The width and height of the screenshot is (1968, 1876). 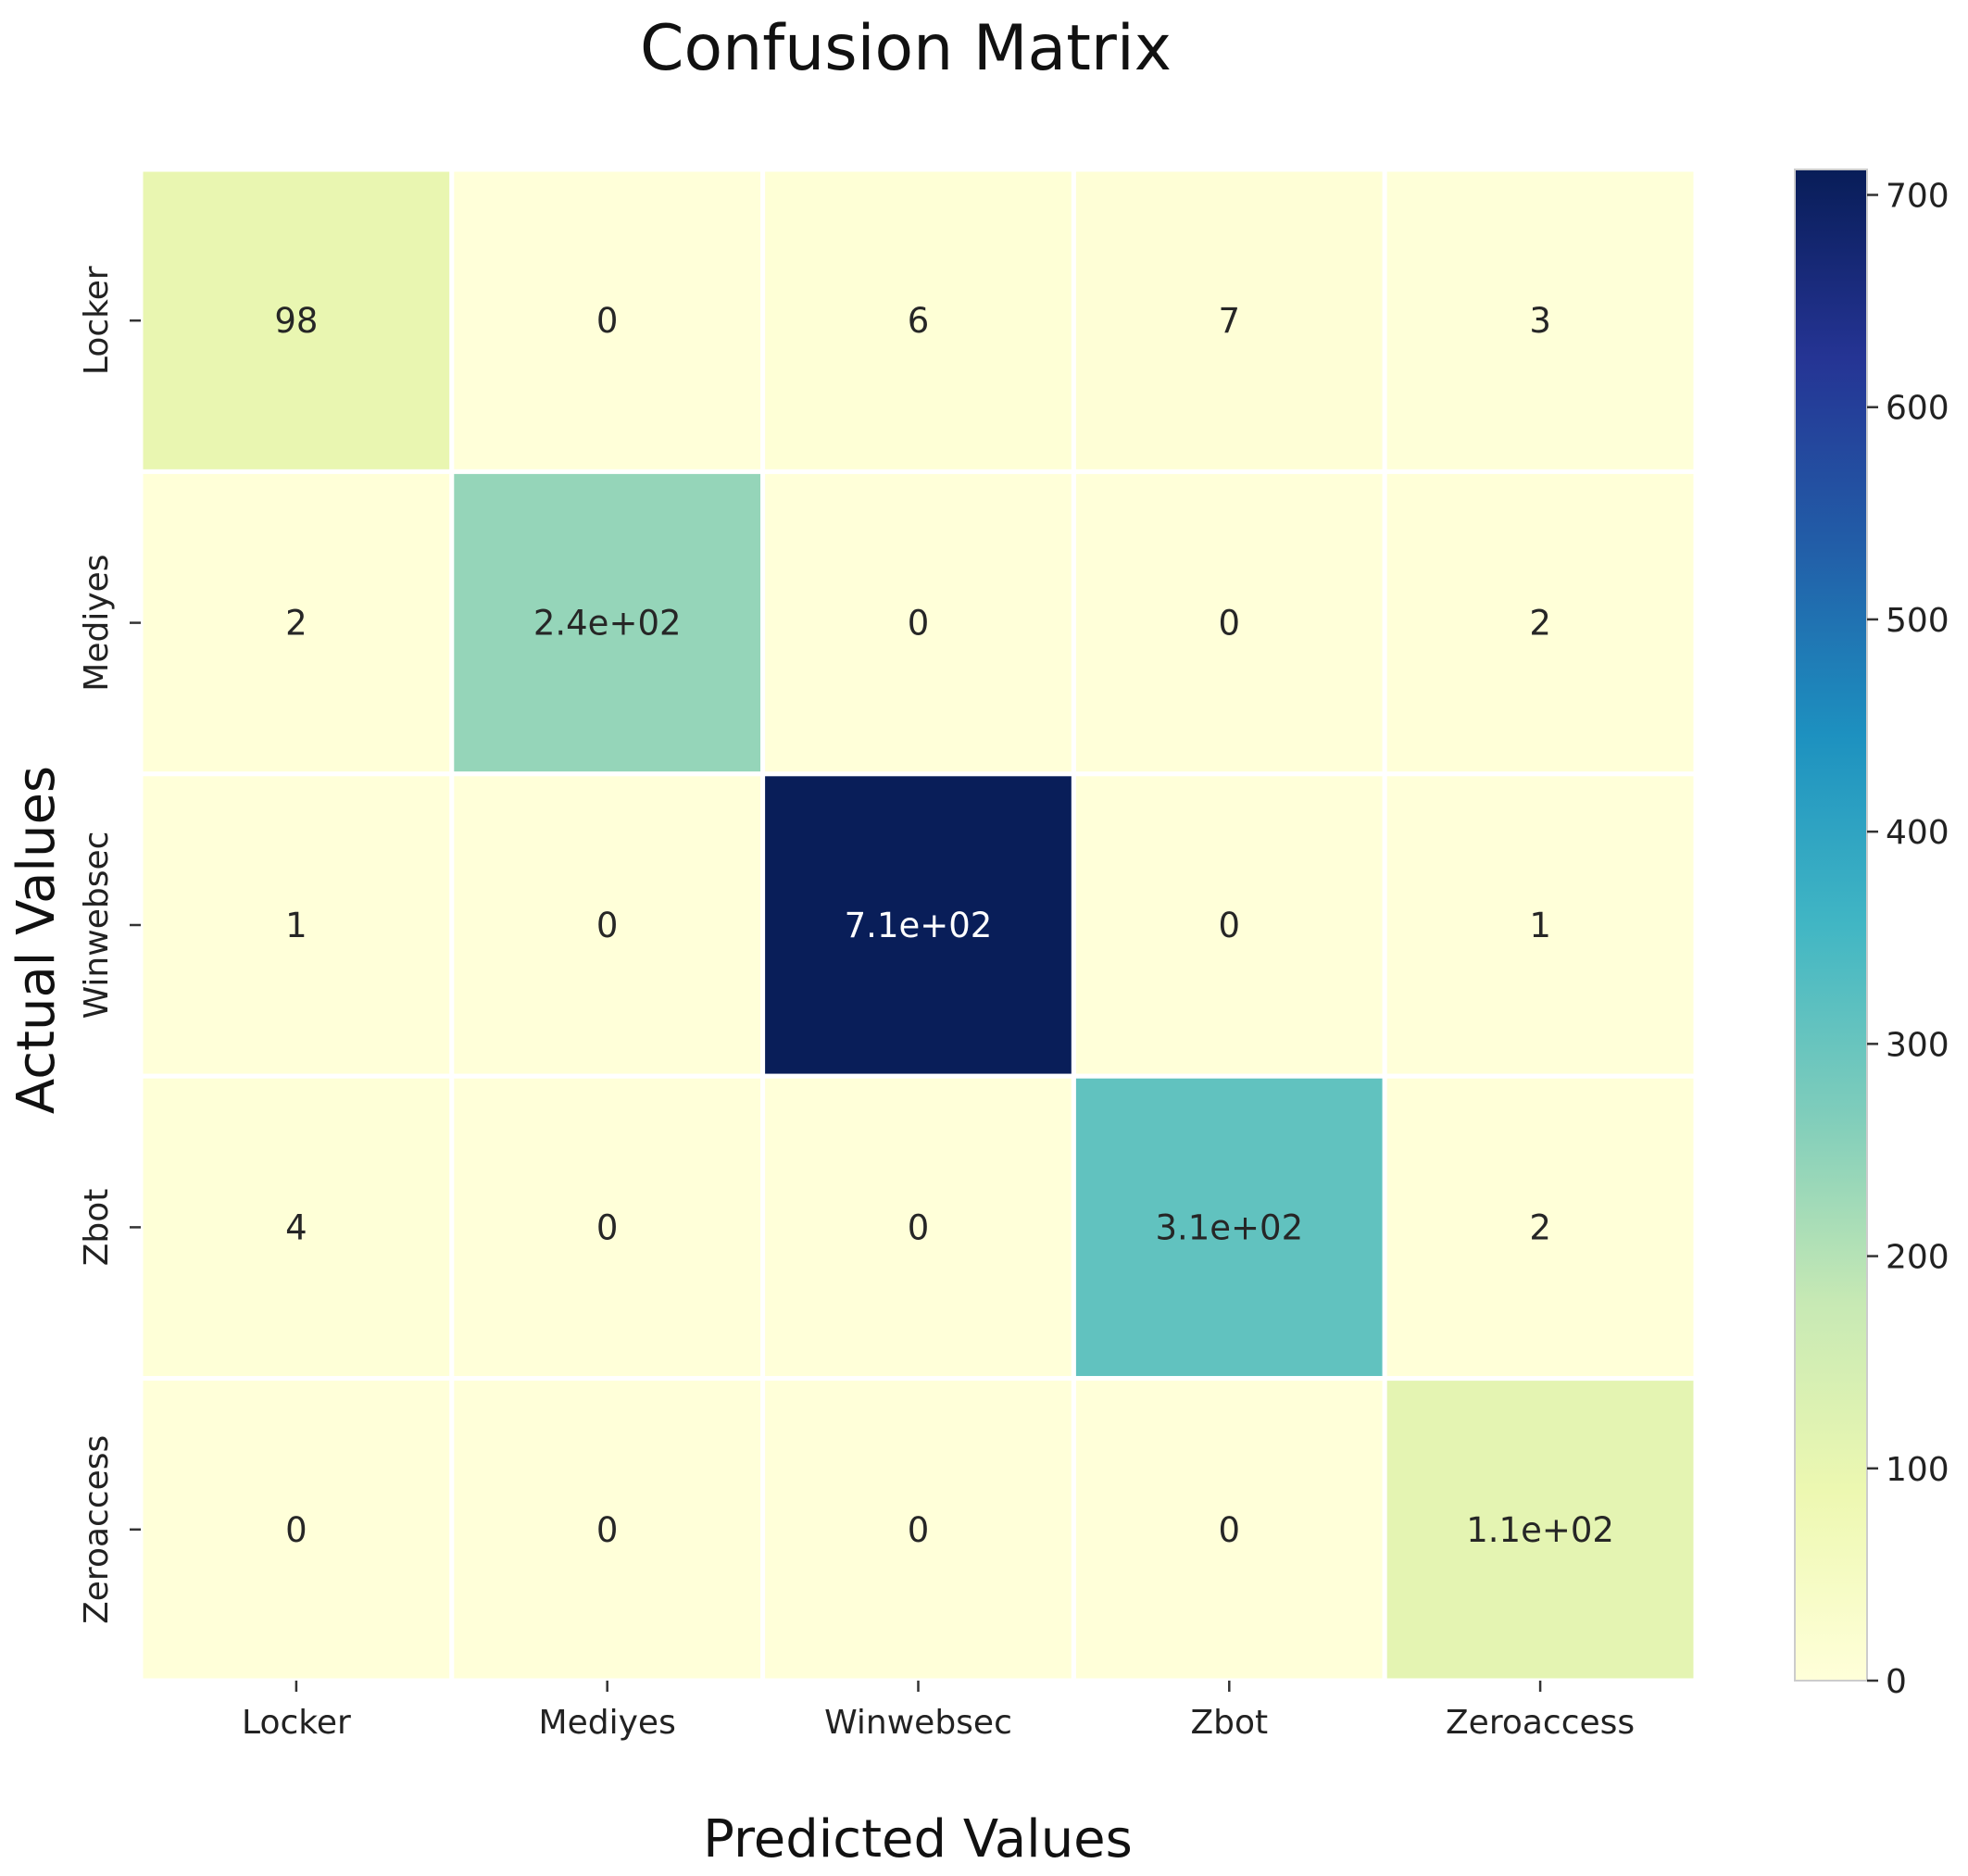 I want to click on colorbar-tick-label: 700, so click(x=1917, y=197).